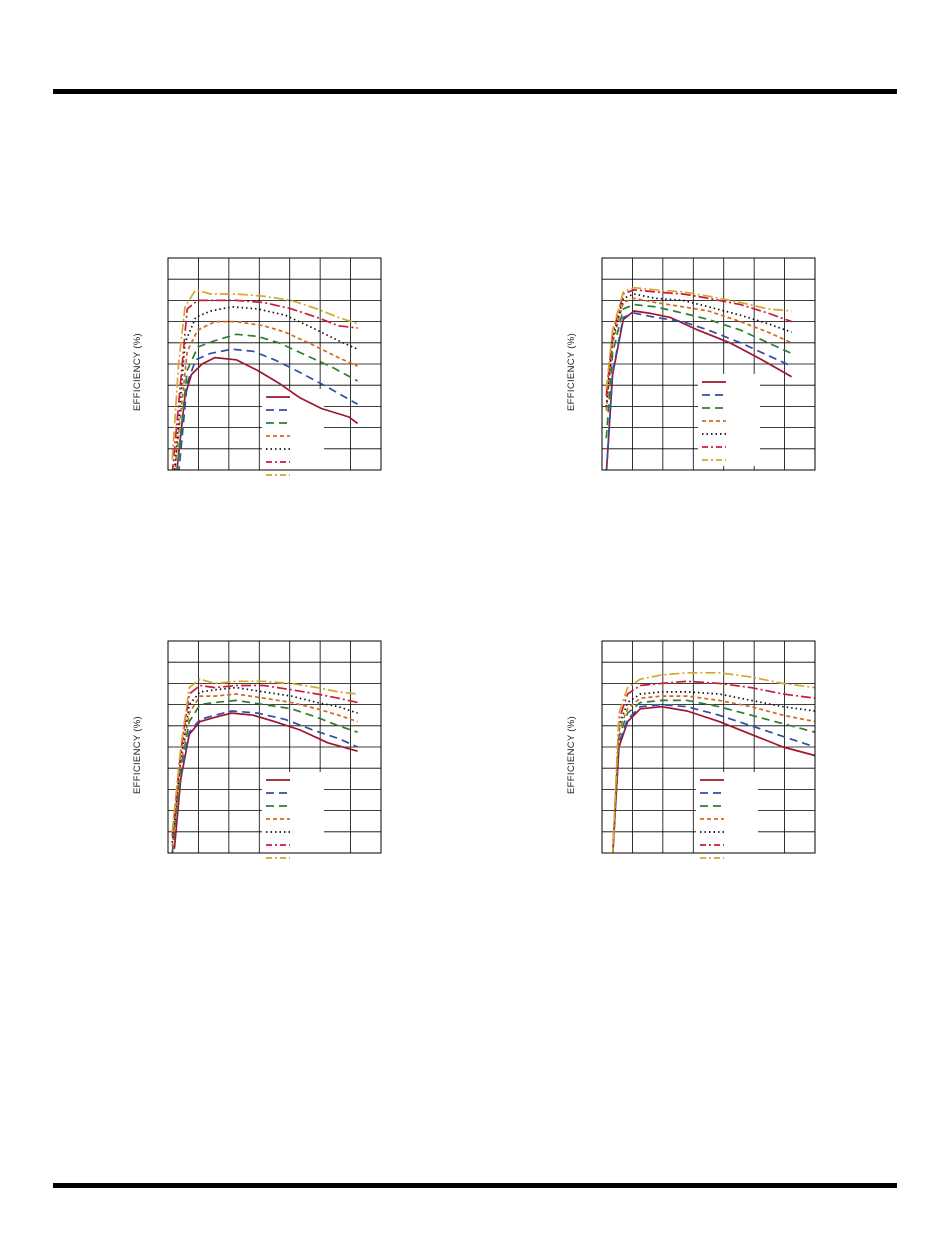 This screenshot has height=1241, width=950. I want to click on footer-rule, so click(475, 1185).